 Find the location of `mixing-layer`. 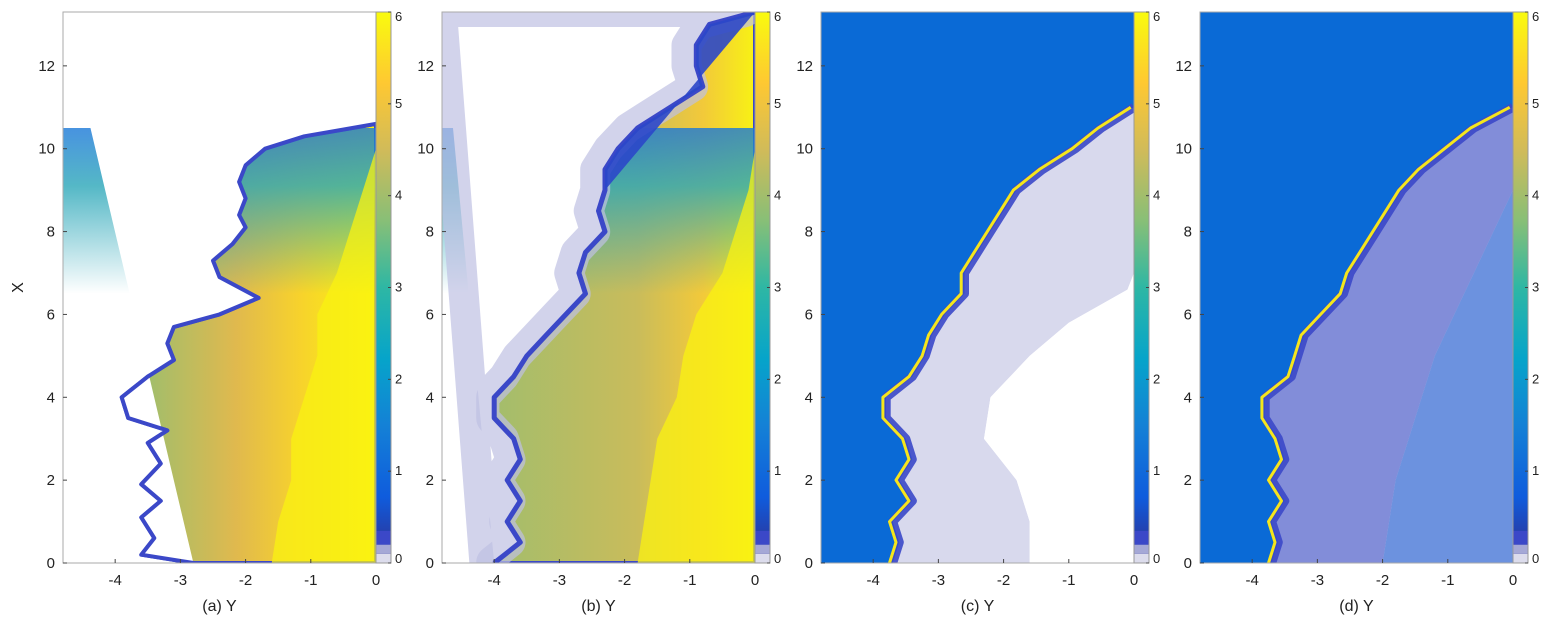

mixing-layer is located at coordinates (1010, 335).